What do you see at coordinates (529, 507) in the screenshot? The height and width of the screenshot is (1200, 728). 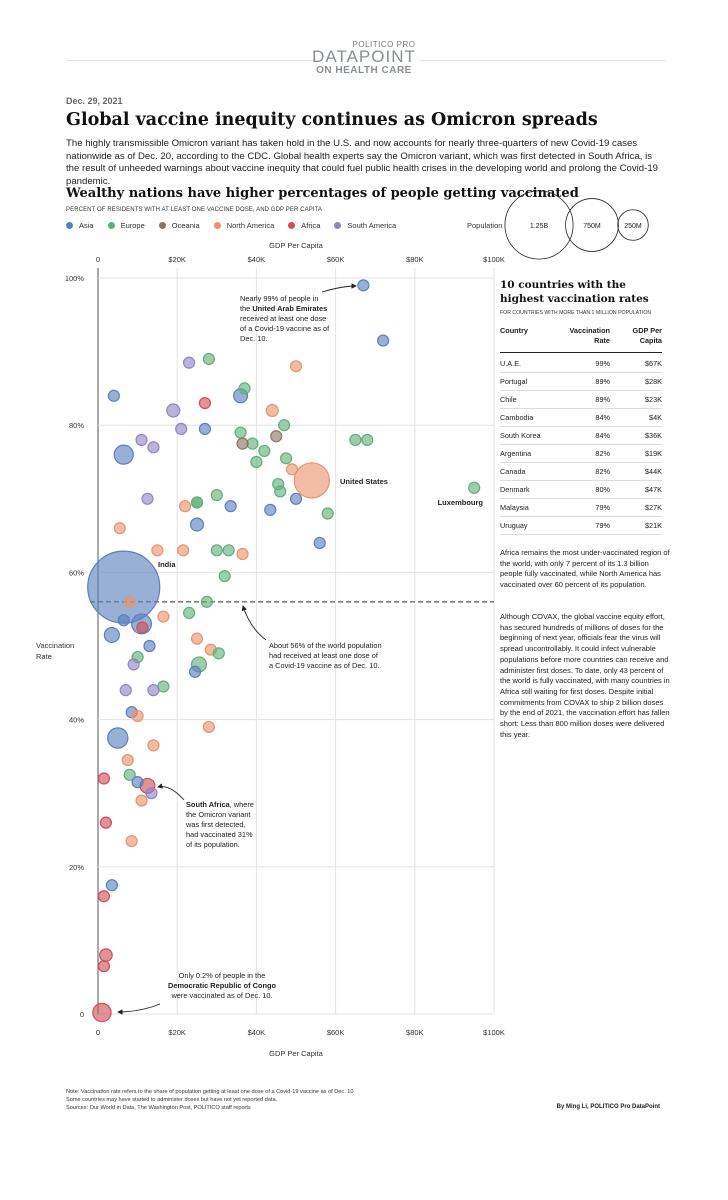 I see `cell-country: Malaysia` at bounding box center [529, 507].